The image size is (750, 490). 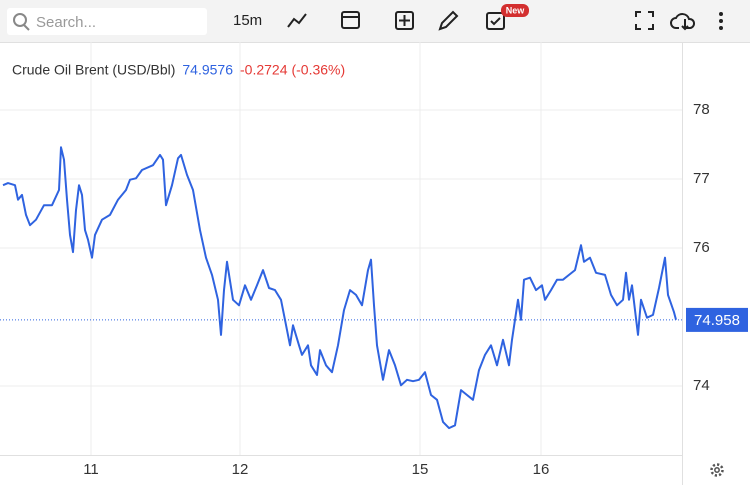 What do you see at coordinates (644, 20) in the screenshot?
I see `fullscreen-button` at bounding box center [644, 20].